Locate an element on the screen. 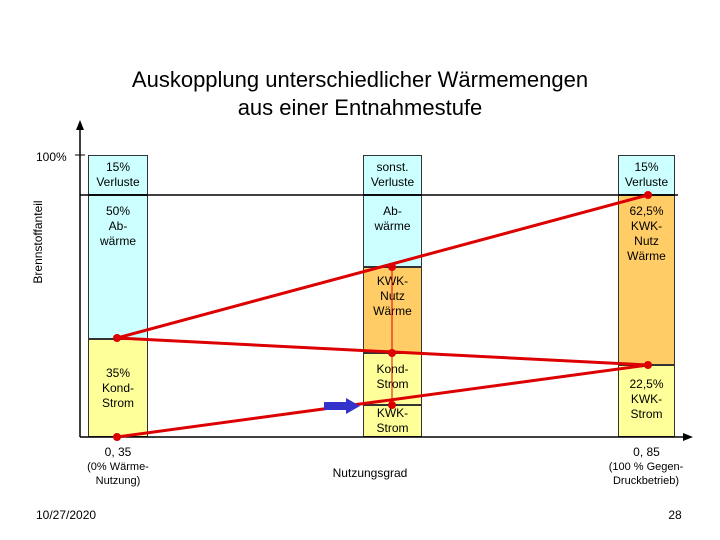  point-left-origin is located at coordinates (117, 437).